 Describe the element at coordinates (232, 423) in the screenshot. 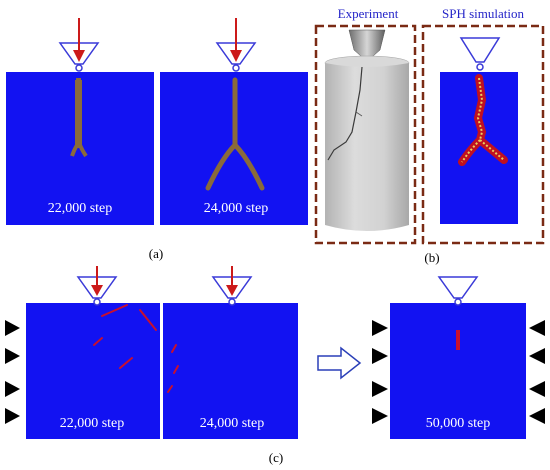

I see `panel-c-step-2-label: 24,000 step` at that location.